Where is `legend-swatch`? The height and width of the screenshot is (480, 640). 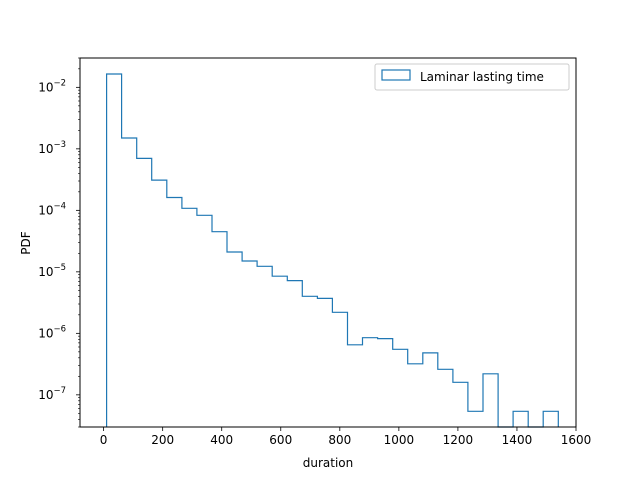 legend-swatch is located at coordinates (396, 75).